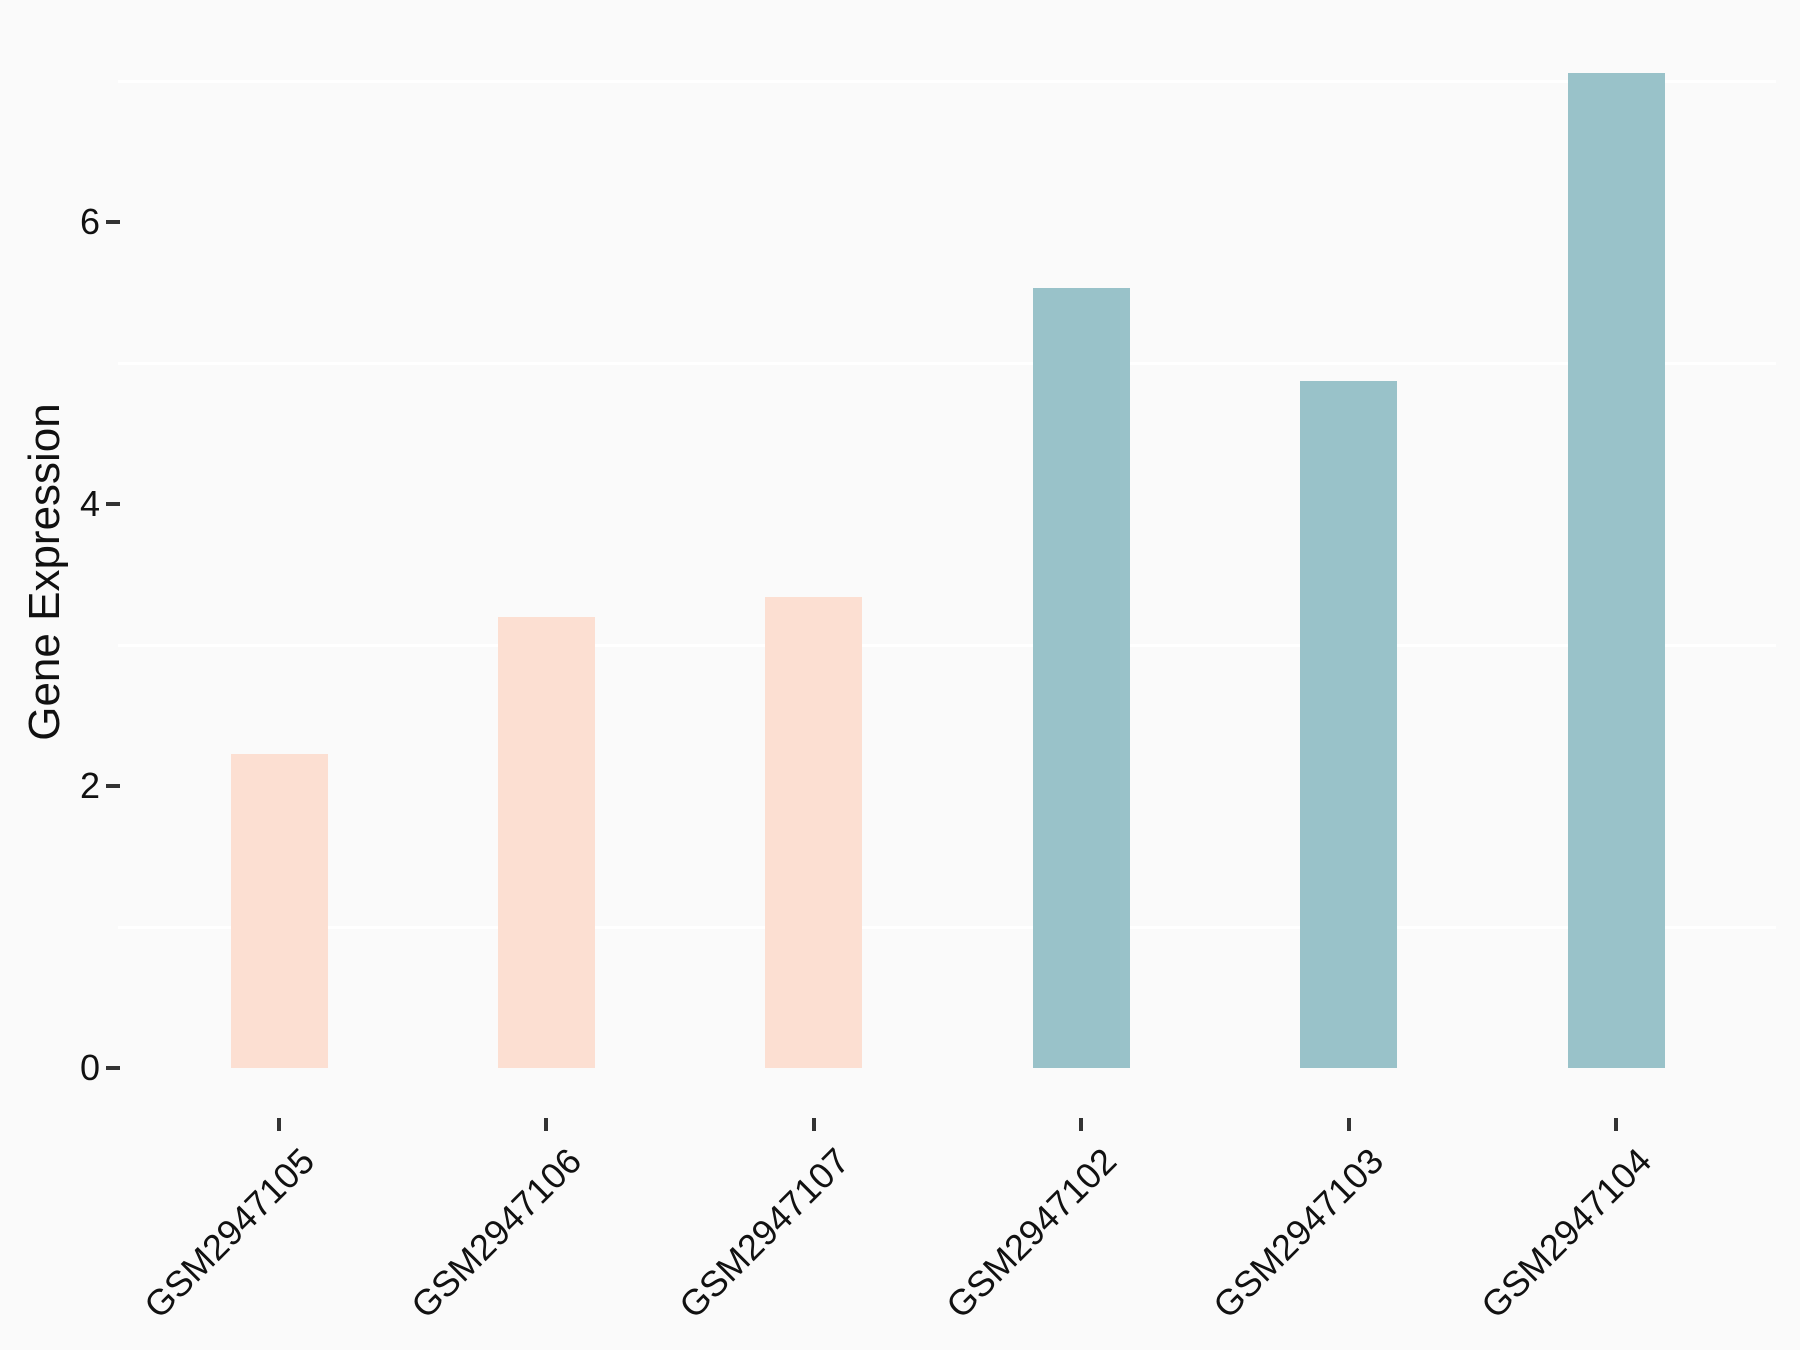  Describe the element at coordinates (1348, 1124) in the screenshot. I see `x-tick-mark-GSM2947103` at that location.